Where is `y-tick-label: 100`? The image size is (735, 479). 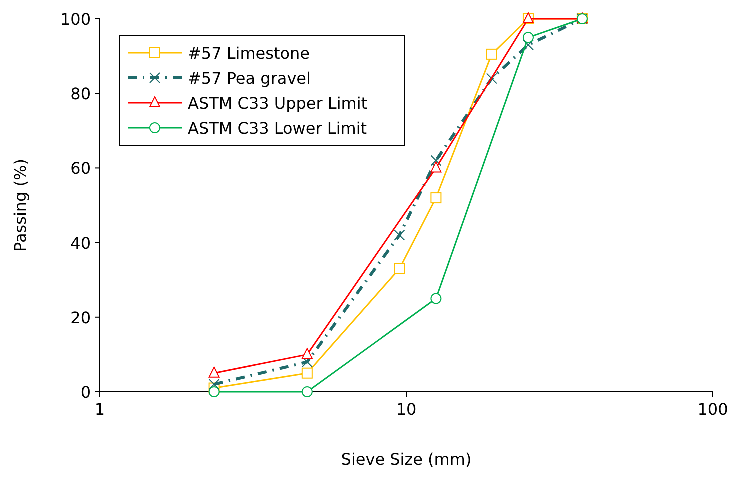 y-tick-label: 100 is located at coordinates (75, 19).